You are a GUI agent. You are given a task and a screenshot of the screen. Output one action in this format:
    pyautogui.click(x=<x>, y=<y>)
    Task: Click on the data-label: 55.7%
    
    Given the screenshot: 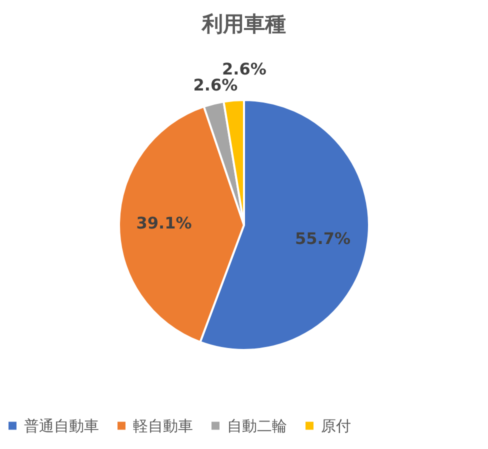 What is the action you would take?
    pyautogui.click(x=322, y=238)
    